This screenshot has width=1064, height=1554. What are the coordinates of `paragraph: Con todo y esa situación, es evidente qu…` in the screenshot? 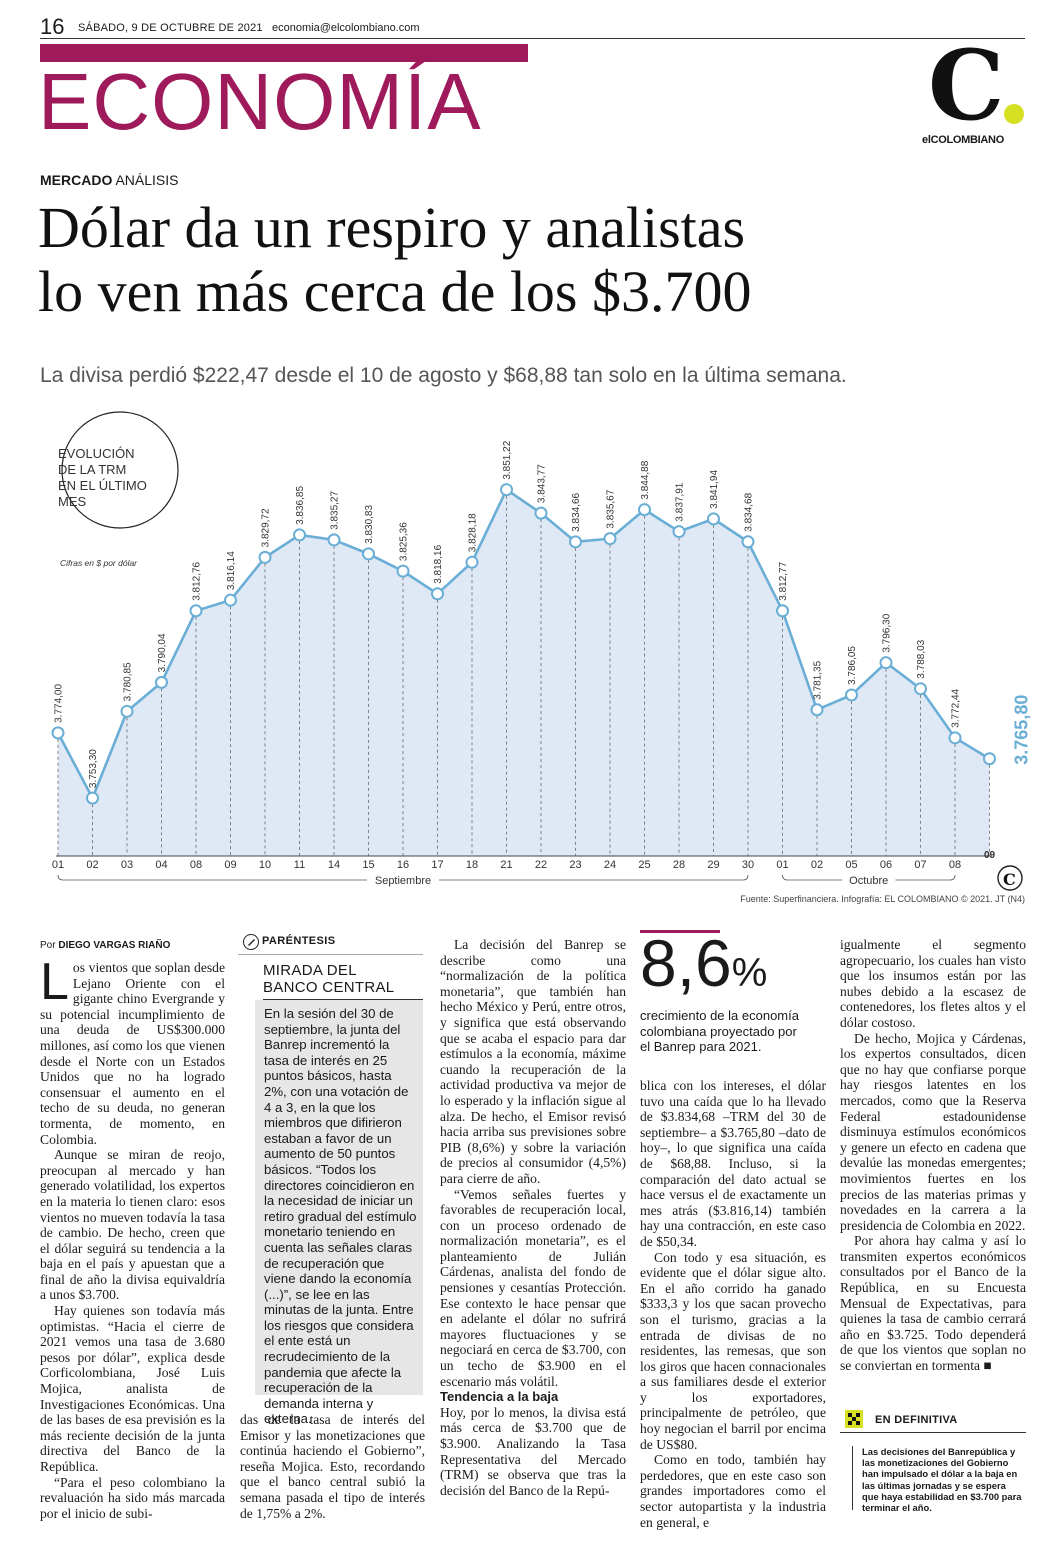 It's located at (733, 1350).